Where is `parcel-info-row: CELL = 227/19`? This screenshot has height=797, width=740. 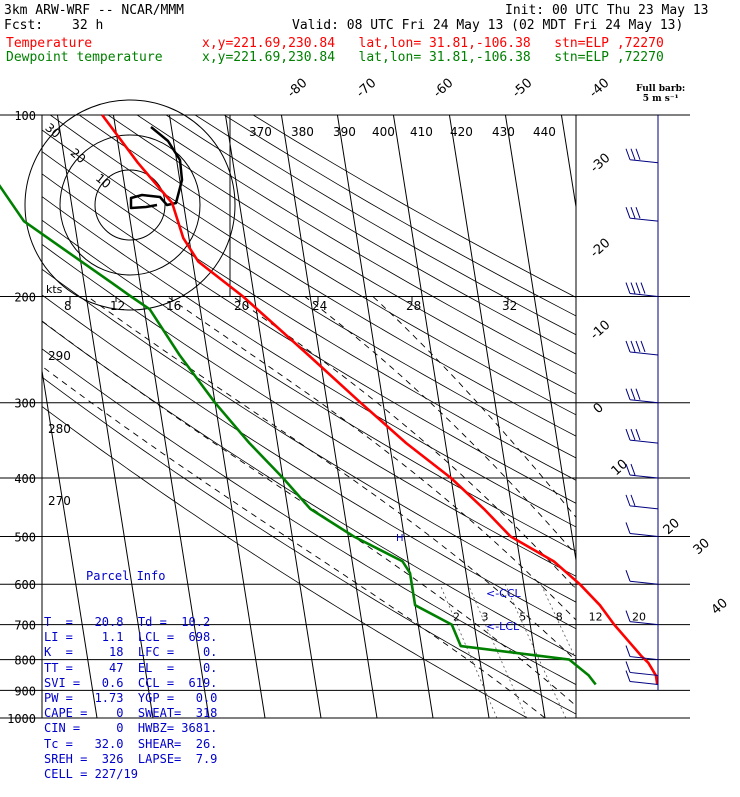 parcel-info-row: CELL = 227/19 is located at coordinates (91, 774).